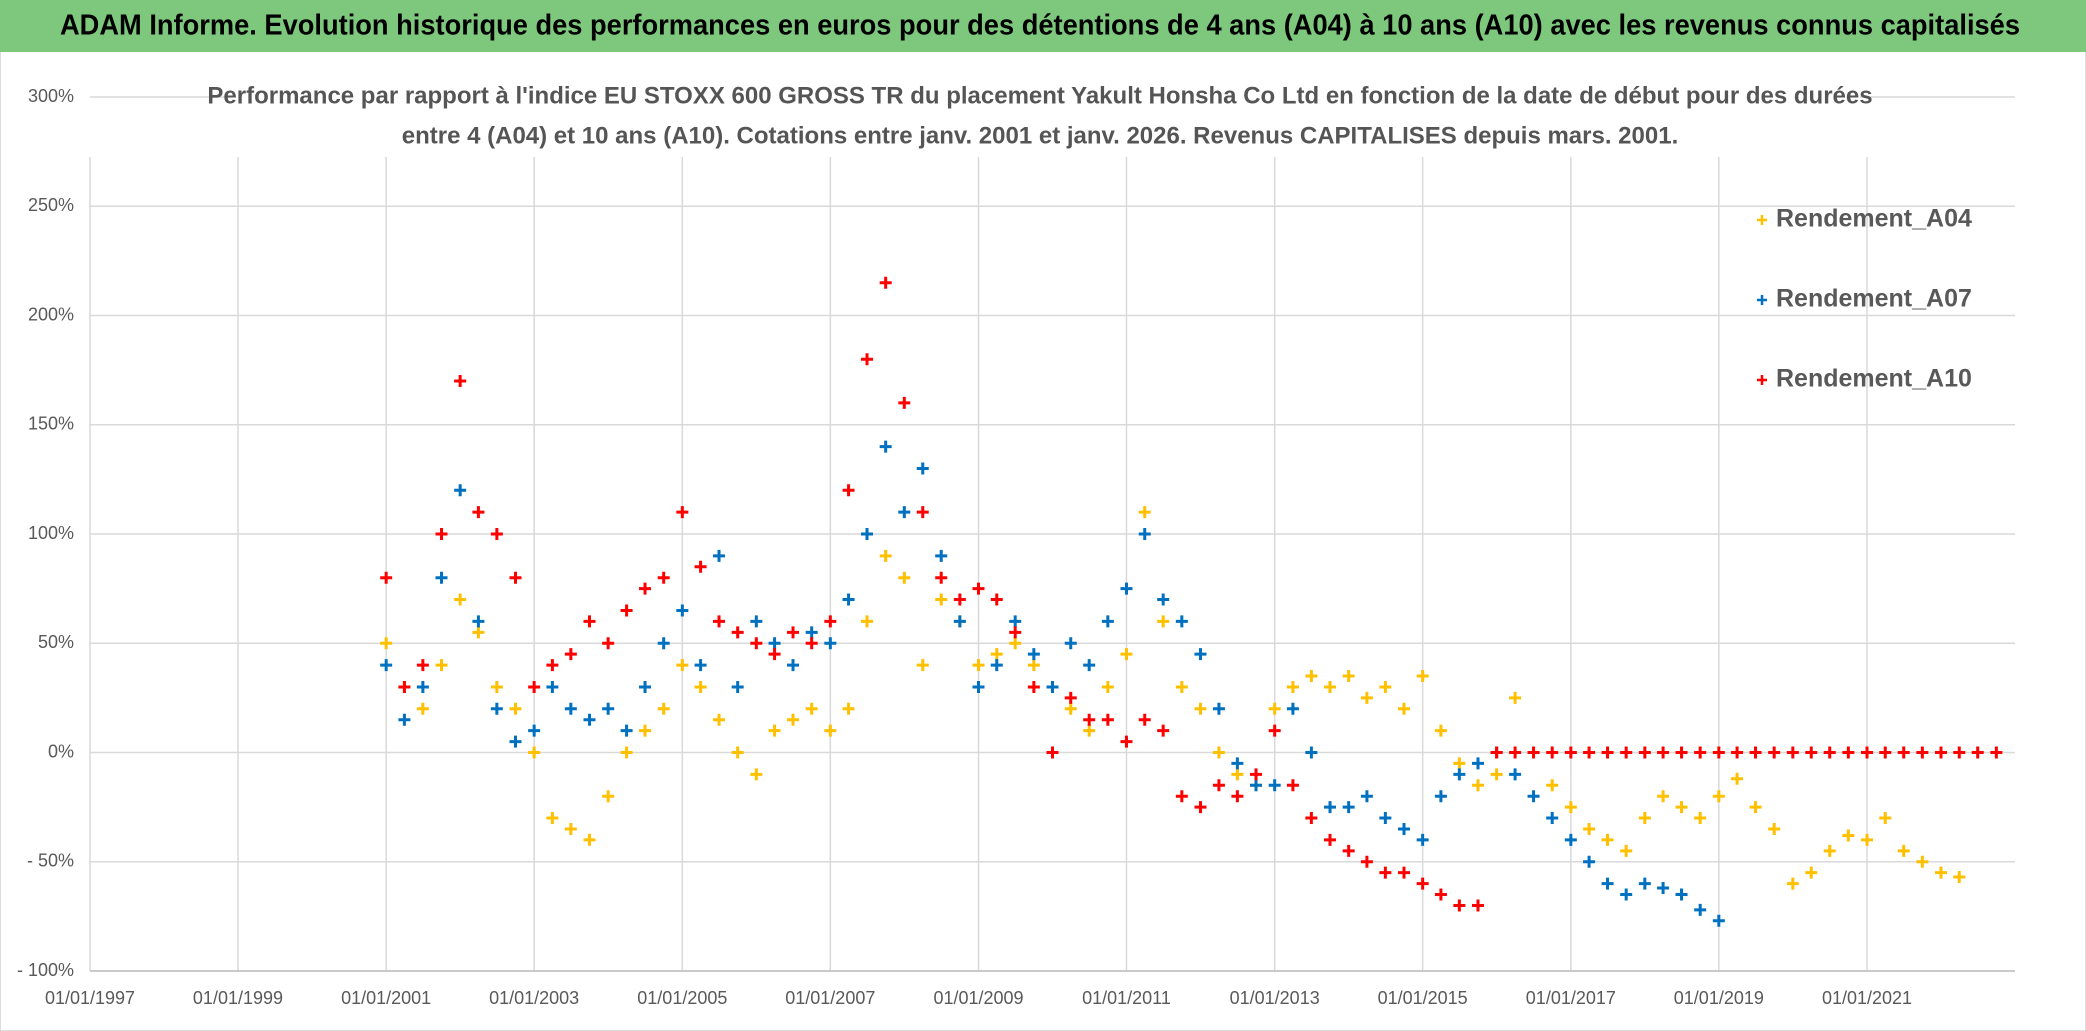 The height and width of the screenshot is (1031, 2086). I want to click on x-tick-label: 01/01/2017, so click(1571, 998).